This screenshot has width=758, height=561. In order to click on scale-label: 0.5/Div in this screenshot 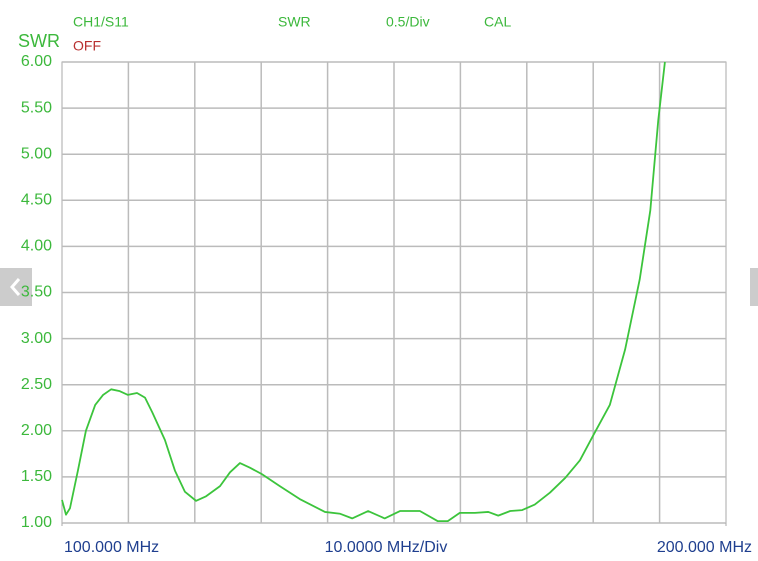, I will do `click(408, 22)`.